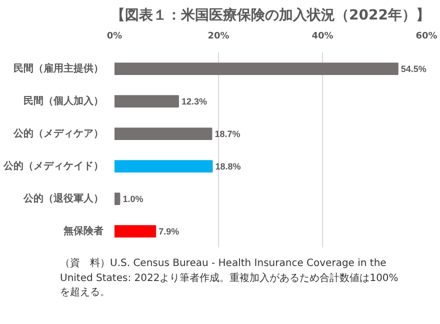 The width and height of the screenshot is (440, 324). I want to click on x-tick-label: 0%, so click(114, 37).